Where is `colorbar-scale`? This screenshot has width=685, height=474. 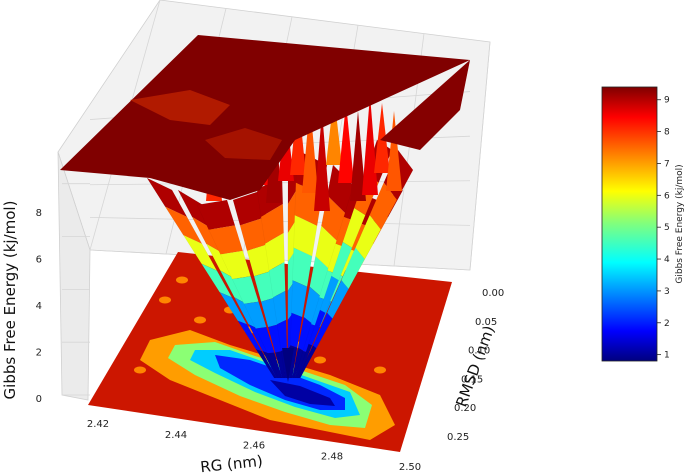
colorbar-scale is located at coordinates (629, 224).